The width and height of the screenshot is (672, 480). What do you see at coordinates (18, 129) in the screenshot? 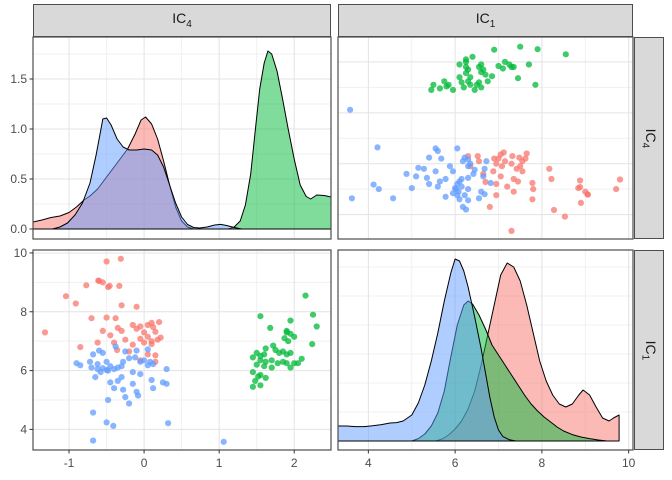
I see `axis-tick-label: 1.0` at bounding box center [18, 129].